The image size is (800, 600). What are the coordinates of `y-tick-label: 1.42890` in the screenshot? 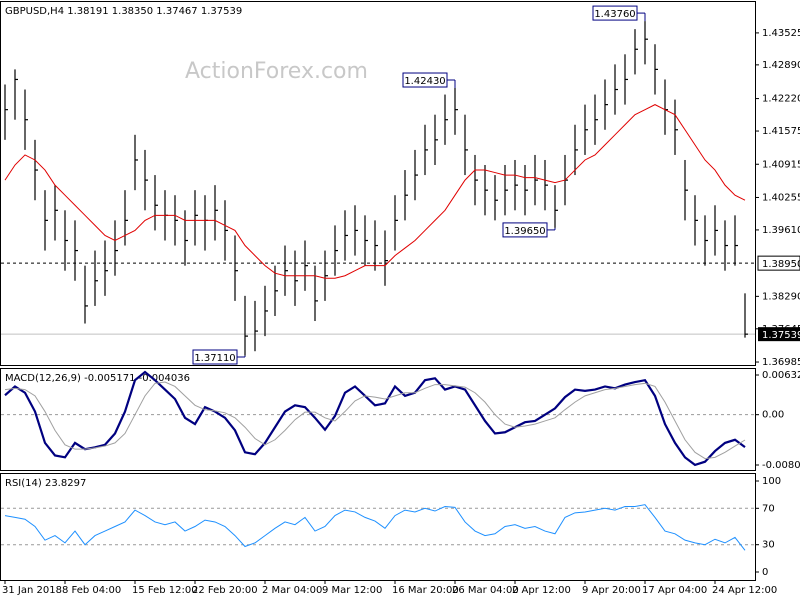 It's located at (781, 65).